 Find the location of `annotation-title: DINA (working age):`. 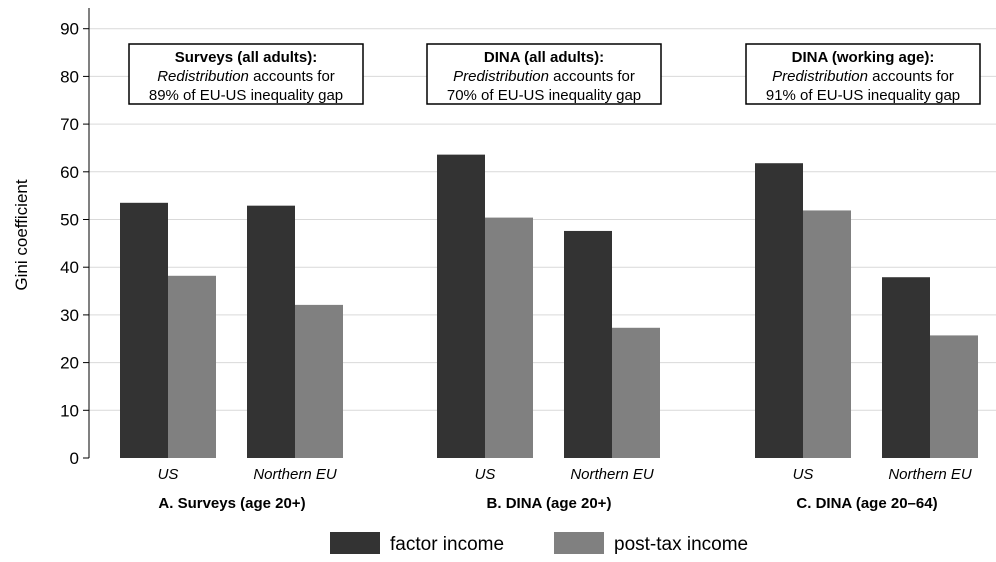

annotation-title: DINA (working age): is located at coordinates (863, 57).